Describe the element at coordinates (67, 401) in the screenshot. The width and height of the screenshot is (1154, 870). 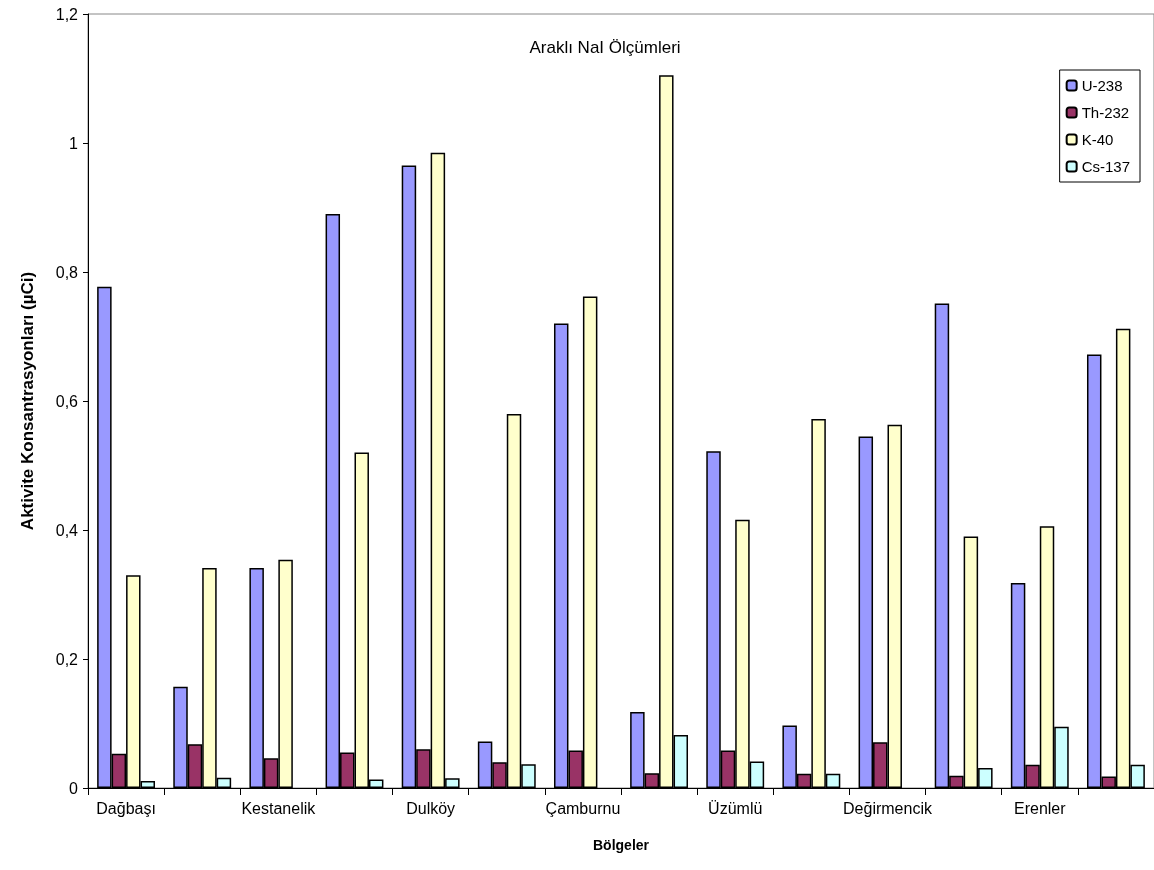
I see `y-tick-label: 0,6` at that location.